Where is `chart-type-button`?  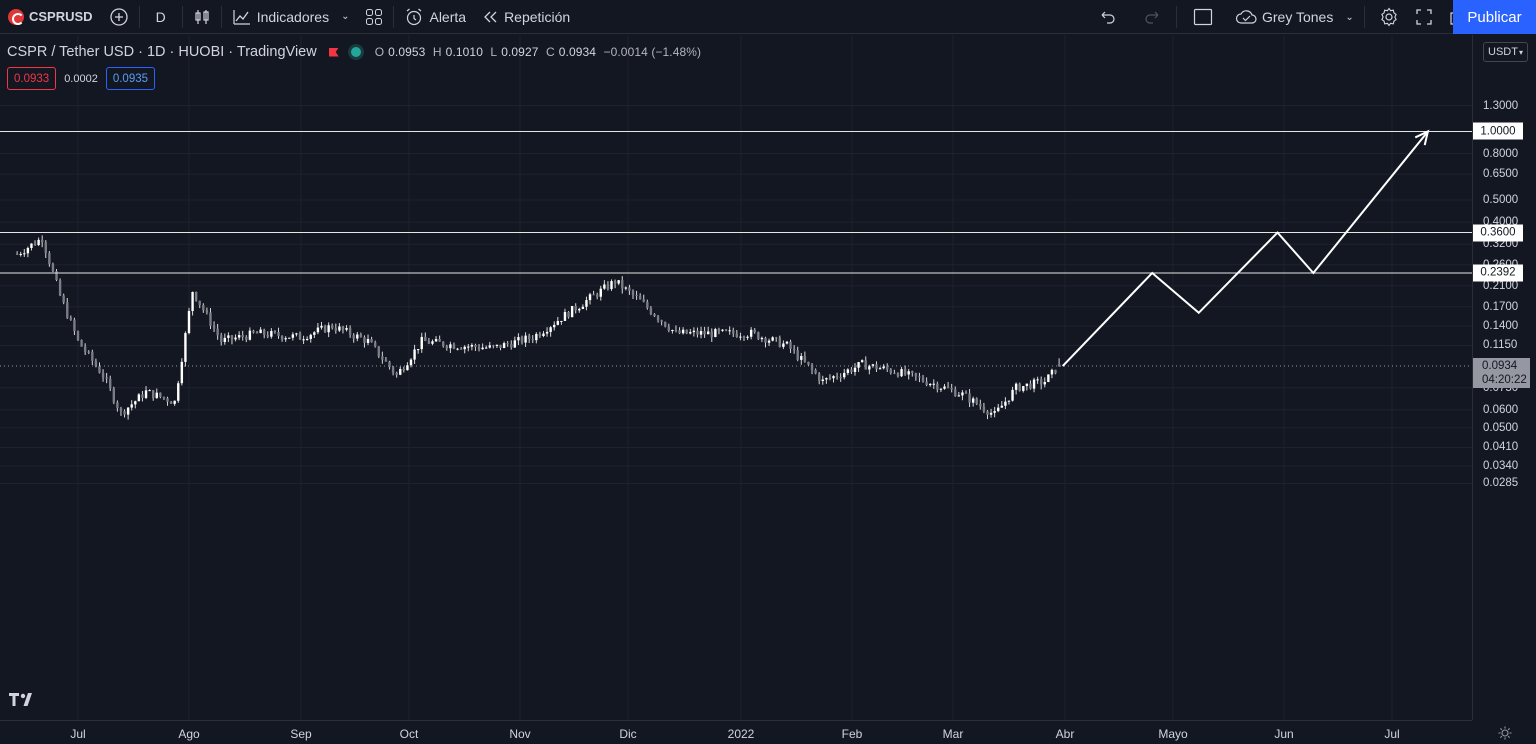
chart-type-button is located at coordinates (202, 17).